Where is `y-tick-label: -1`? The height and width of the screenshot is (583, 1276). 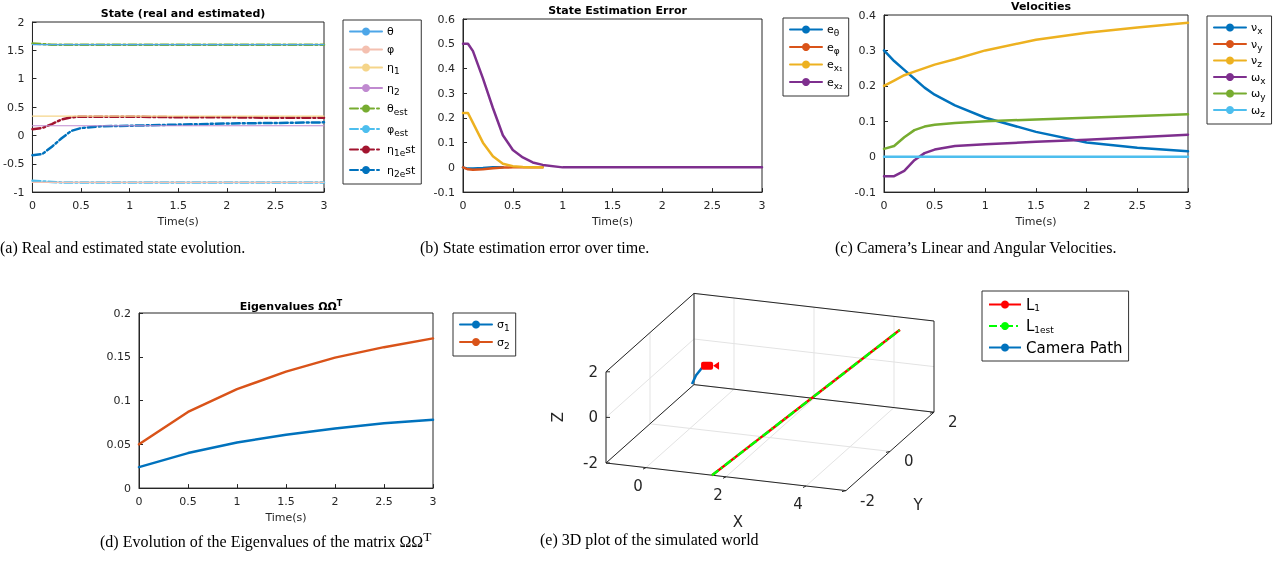
y-tick-label: -1 is located at coordinates (19, 192).